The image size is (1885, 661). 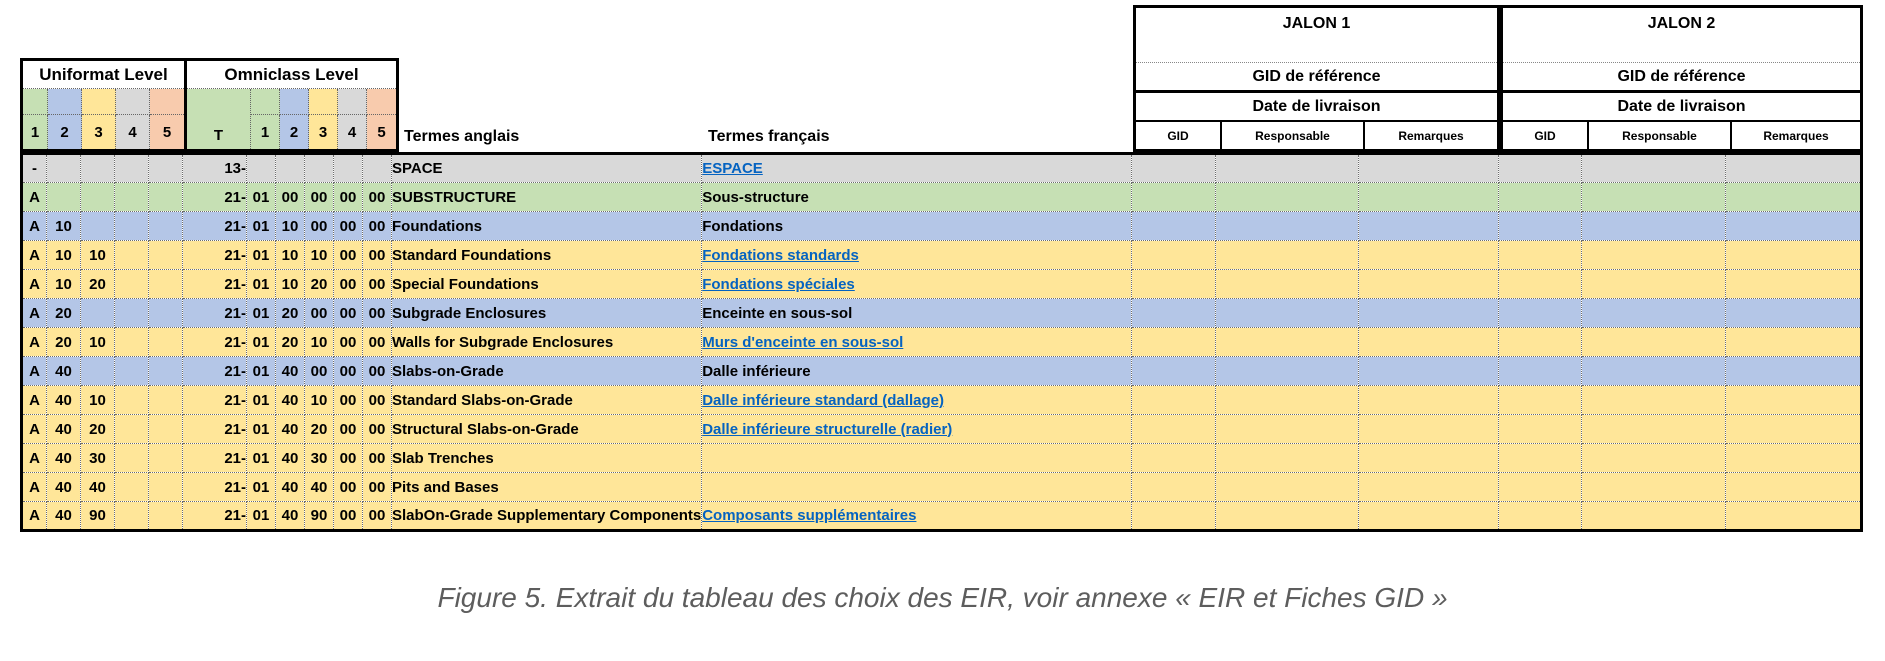 I want to click on termes-anglais-header: Termes anglais, so click(x=551, y=135).